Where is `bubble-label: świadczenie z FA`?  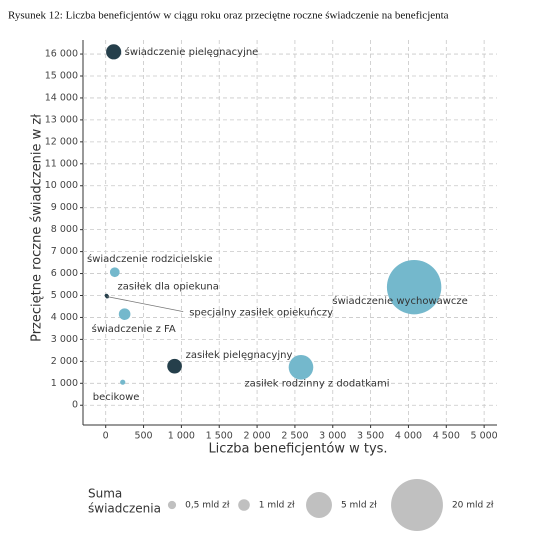 bubble-label: świadczenie z FA is located at coordinates (134, 329).